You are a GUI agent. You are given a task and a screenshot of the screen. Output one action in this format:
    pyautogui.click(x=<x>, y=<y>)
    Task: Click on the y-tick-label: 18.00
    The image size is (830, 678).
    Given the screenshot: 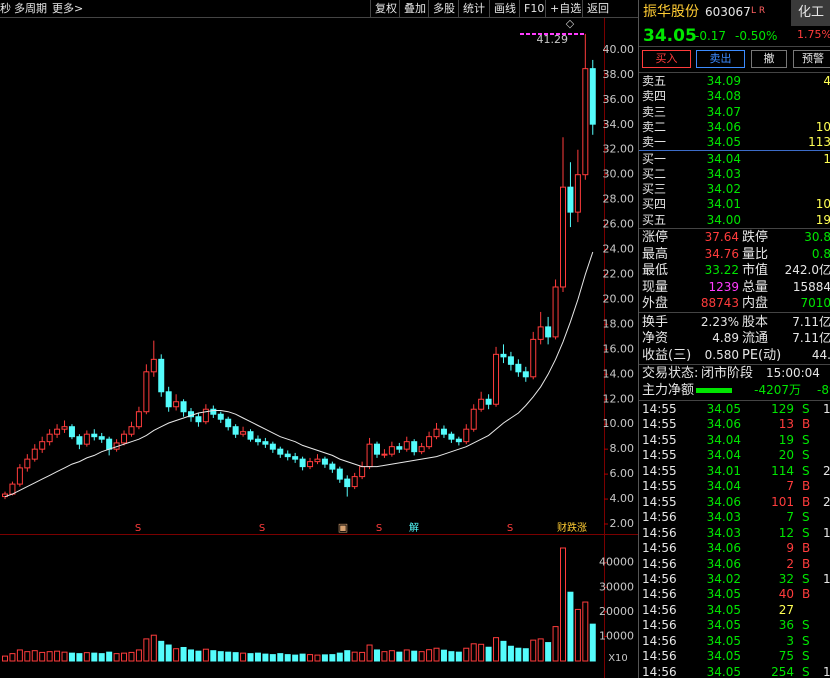 What is the action you would take?
    pyautogui.click(x=619, y=323)
    